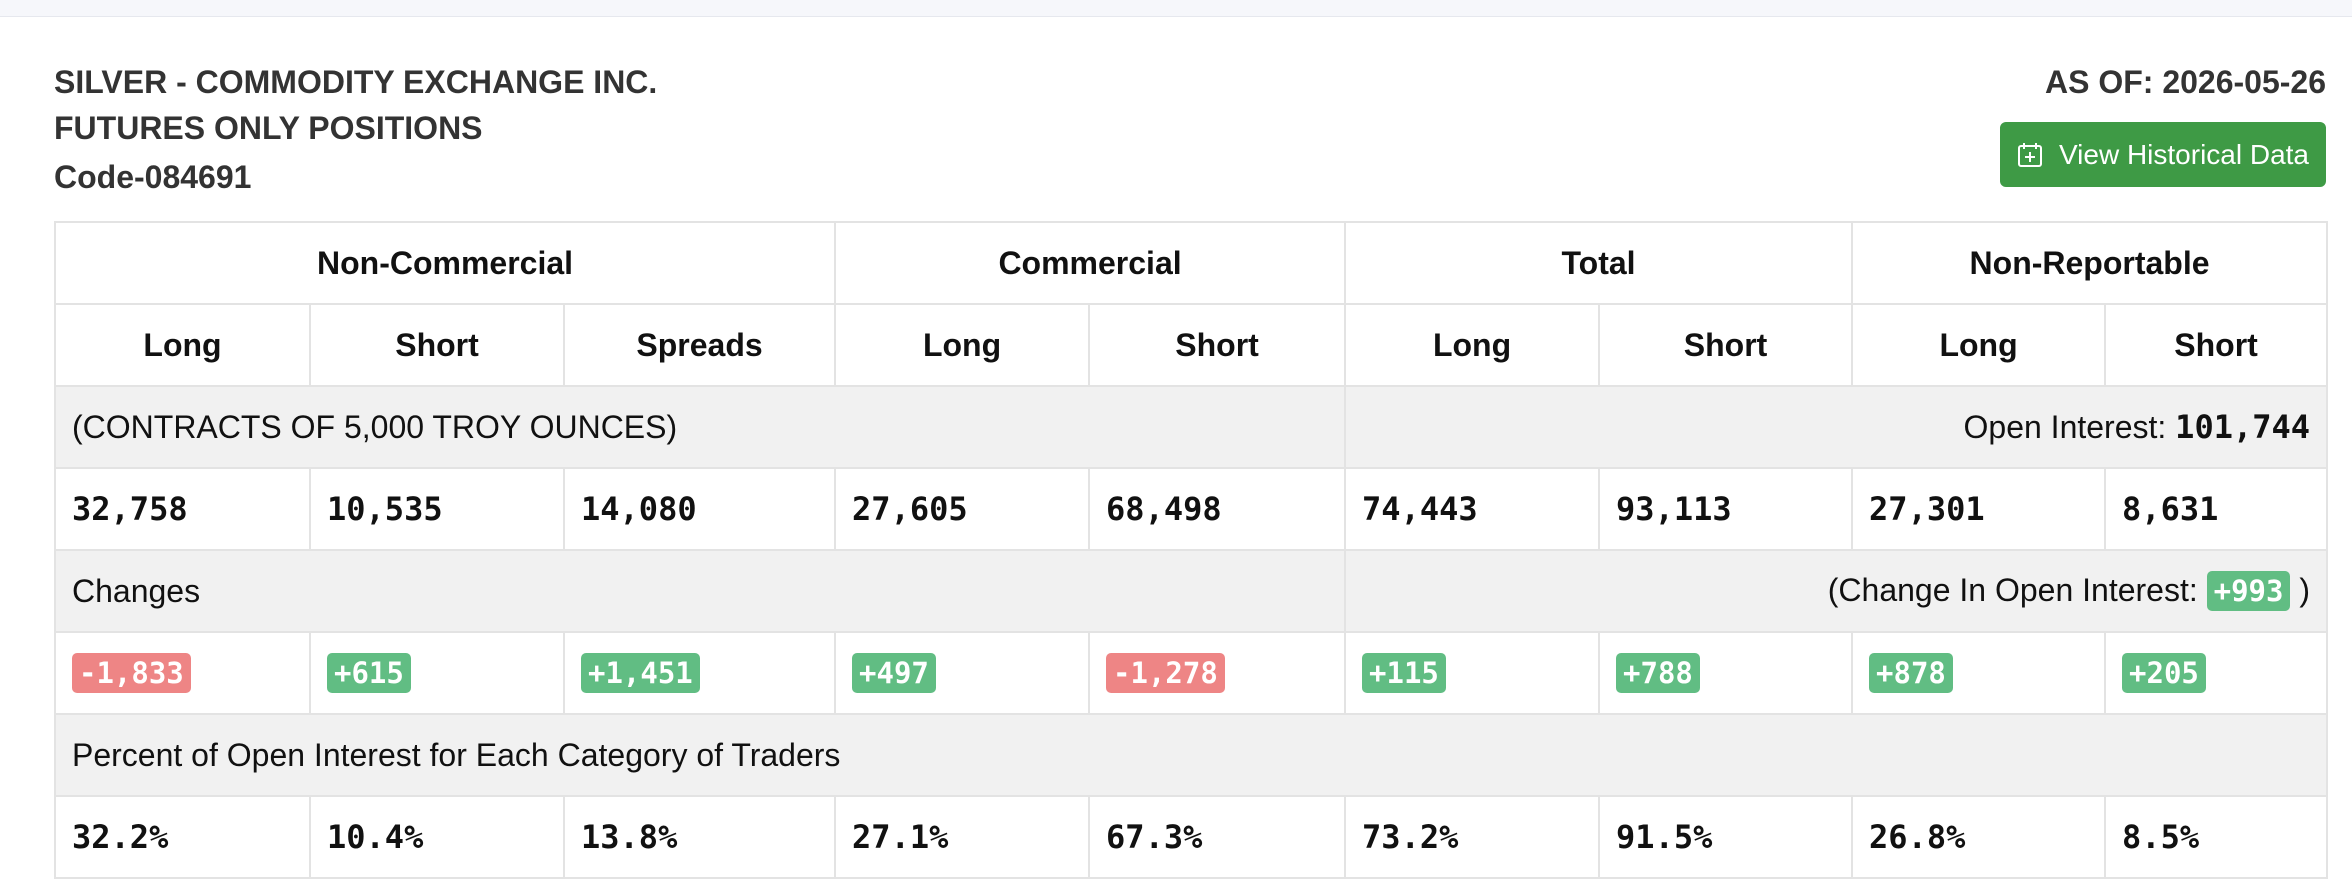  What do you see at coordinates (1726, 837) in the screenshot?
I see `percent-cell: 91.5%` at bounding box center [1726, 837].